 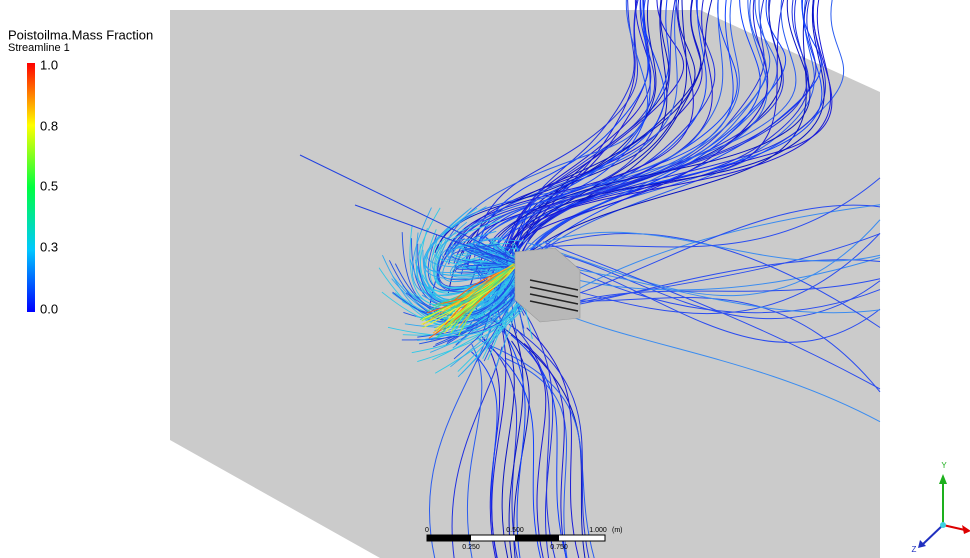 I want to click on scale-unit: (m), so click(x=617, y=530).